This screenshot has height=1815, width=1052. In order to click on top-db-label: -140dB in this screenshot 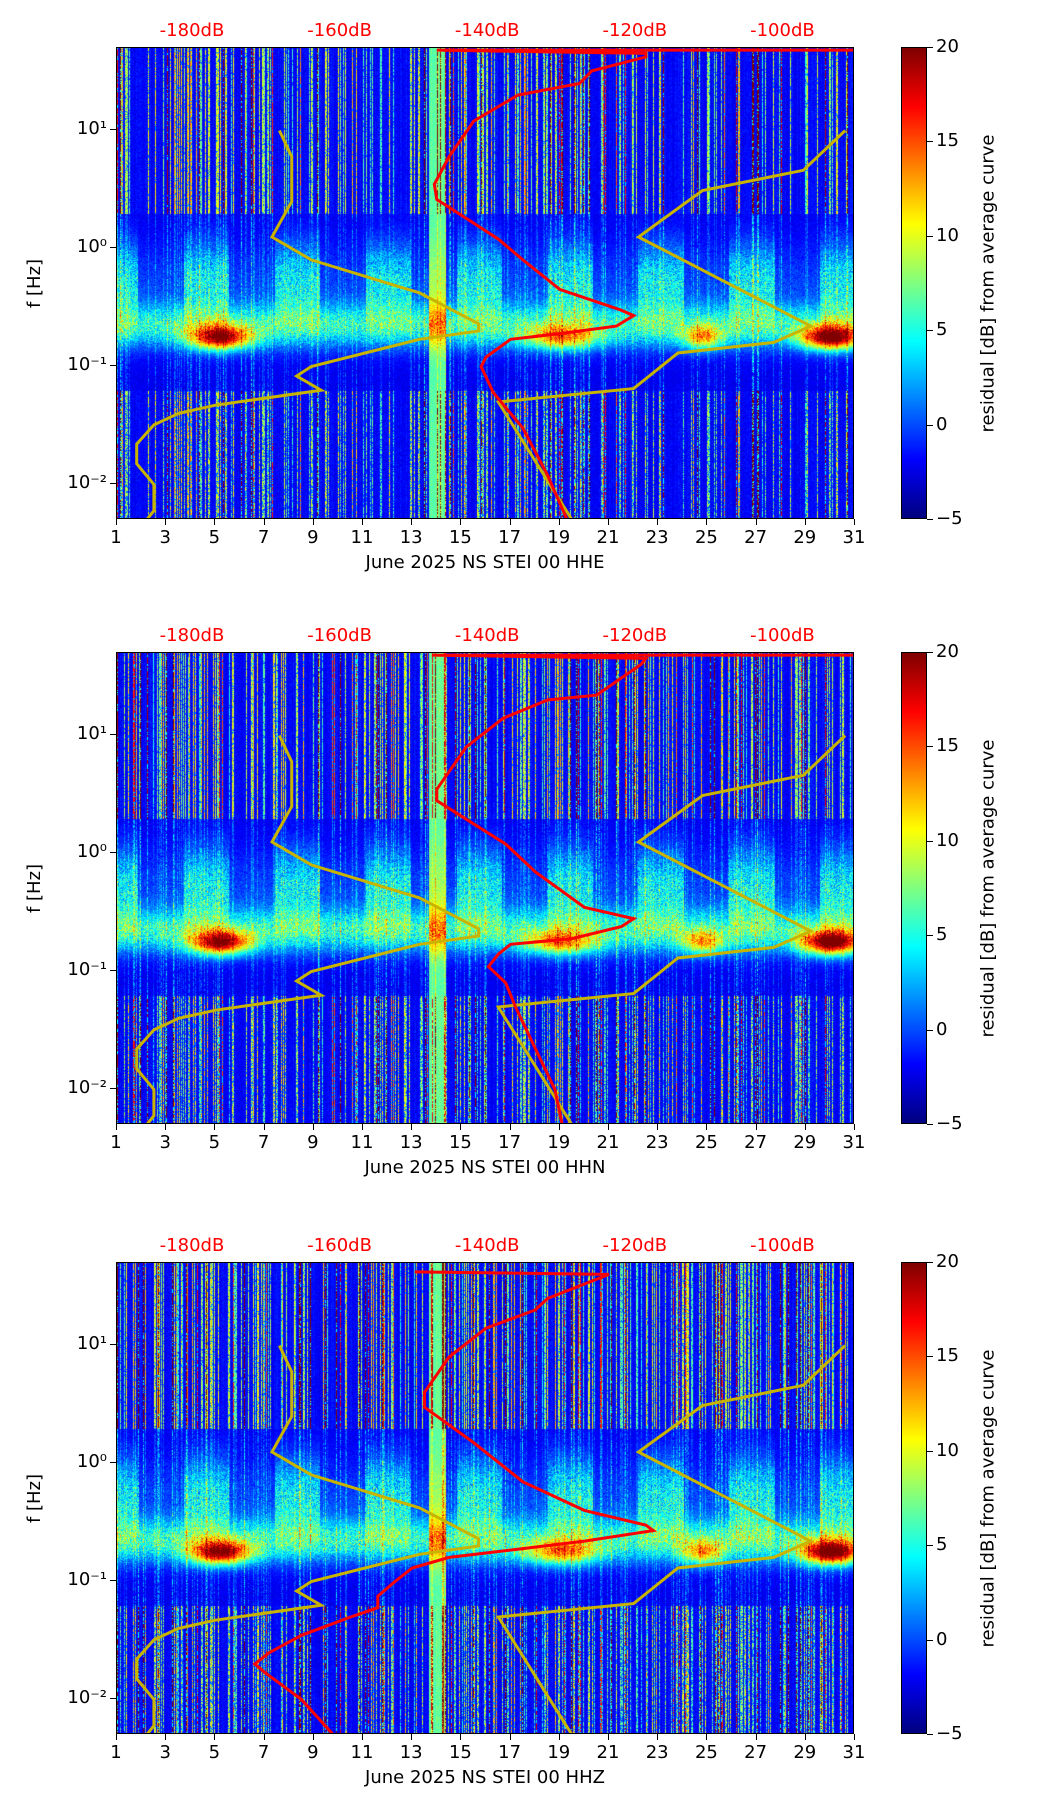, I will do `click(487, 30)`.